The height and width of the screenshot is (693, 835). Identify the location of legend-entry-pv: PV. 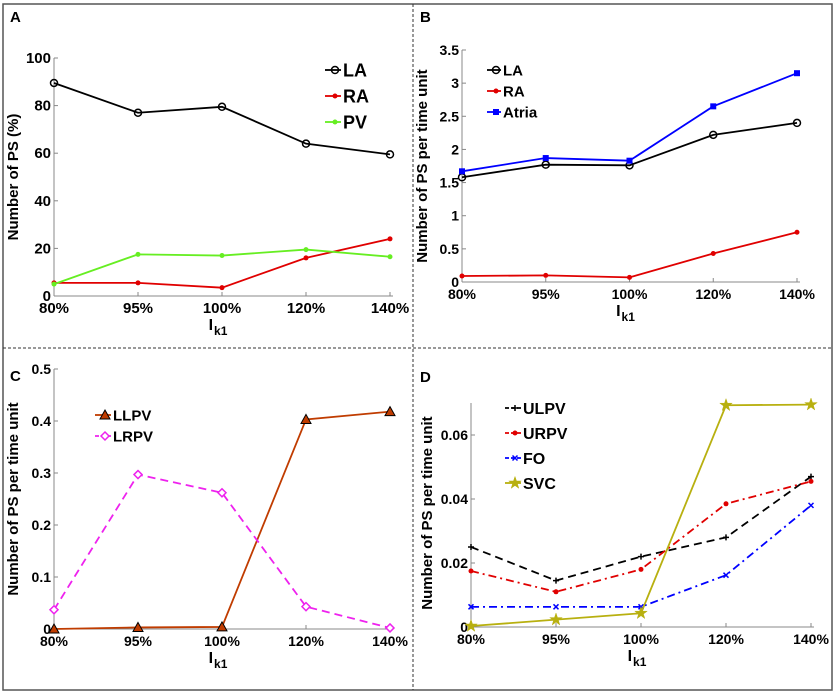
(346, 122).